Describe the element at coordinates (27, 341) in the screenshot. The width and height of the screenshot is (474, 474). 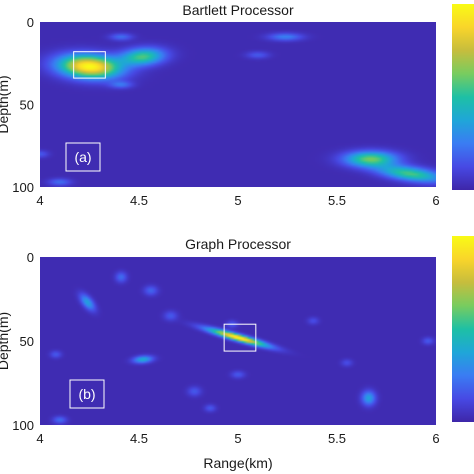
I see `panel-b-ytick-label: 50` at that location.